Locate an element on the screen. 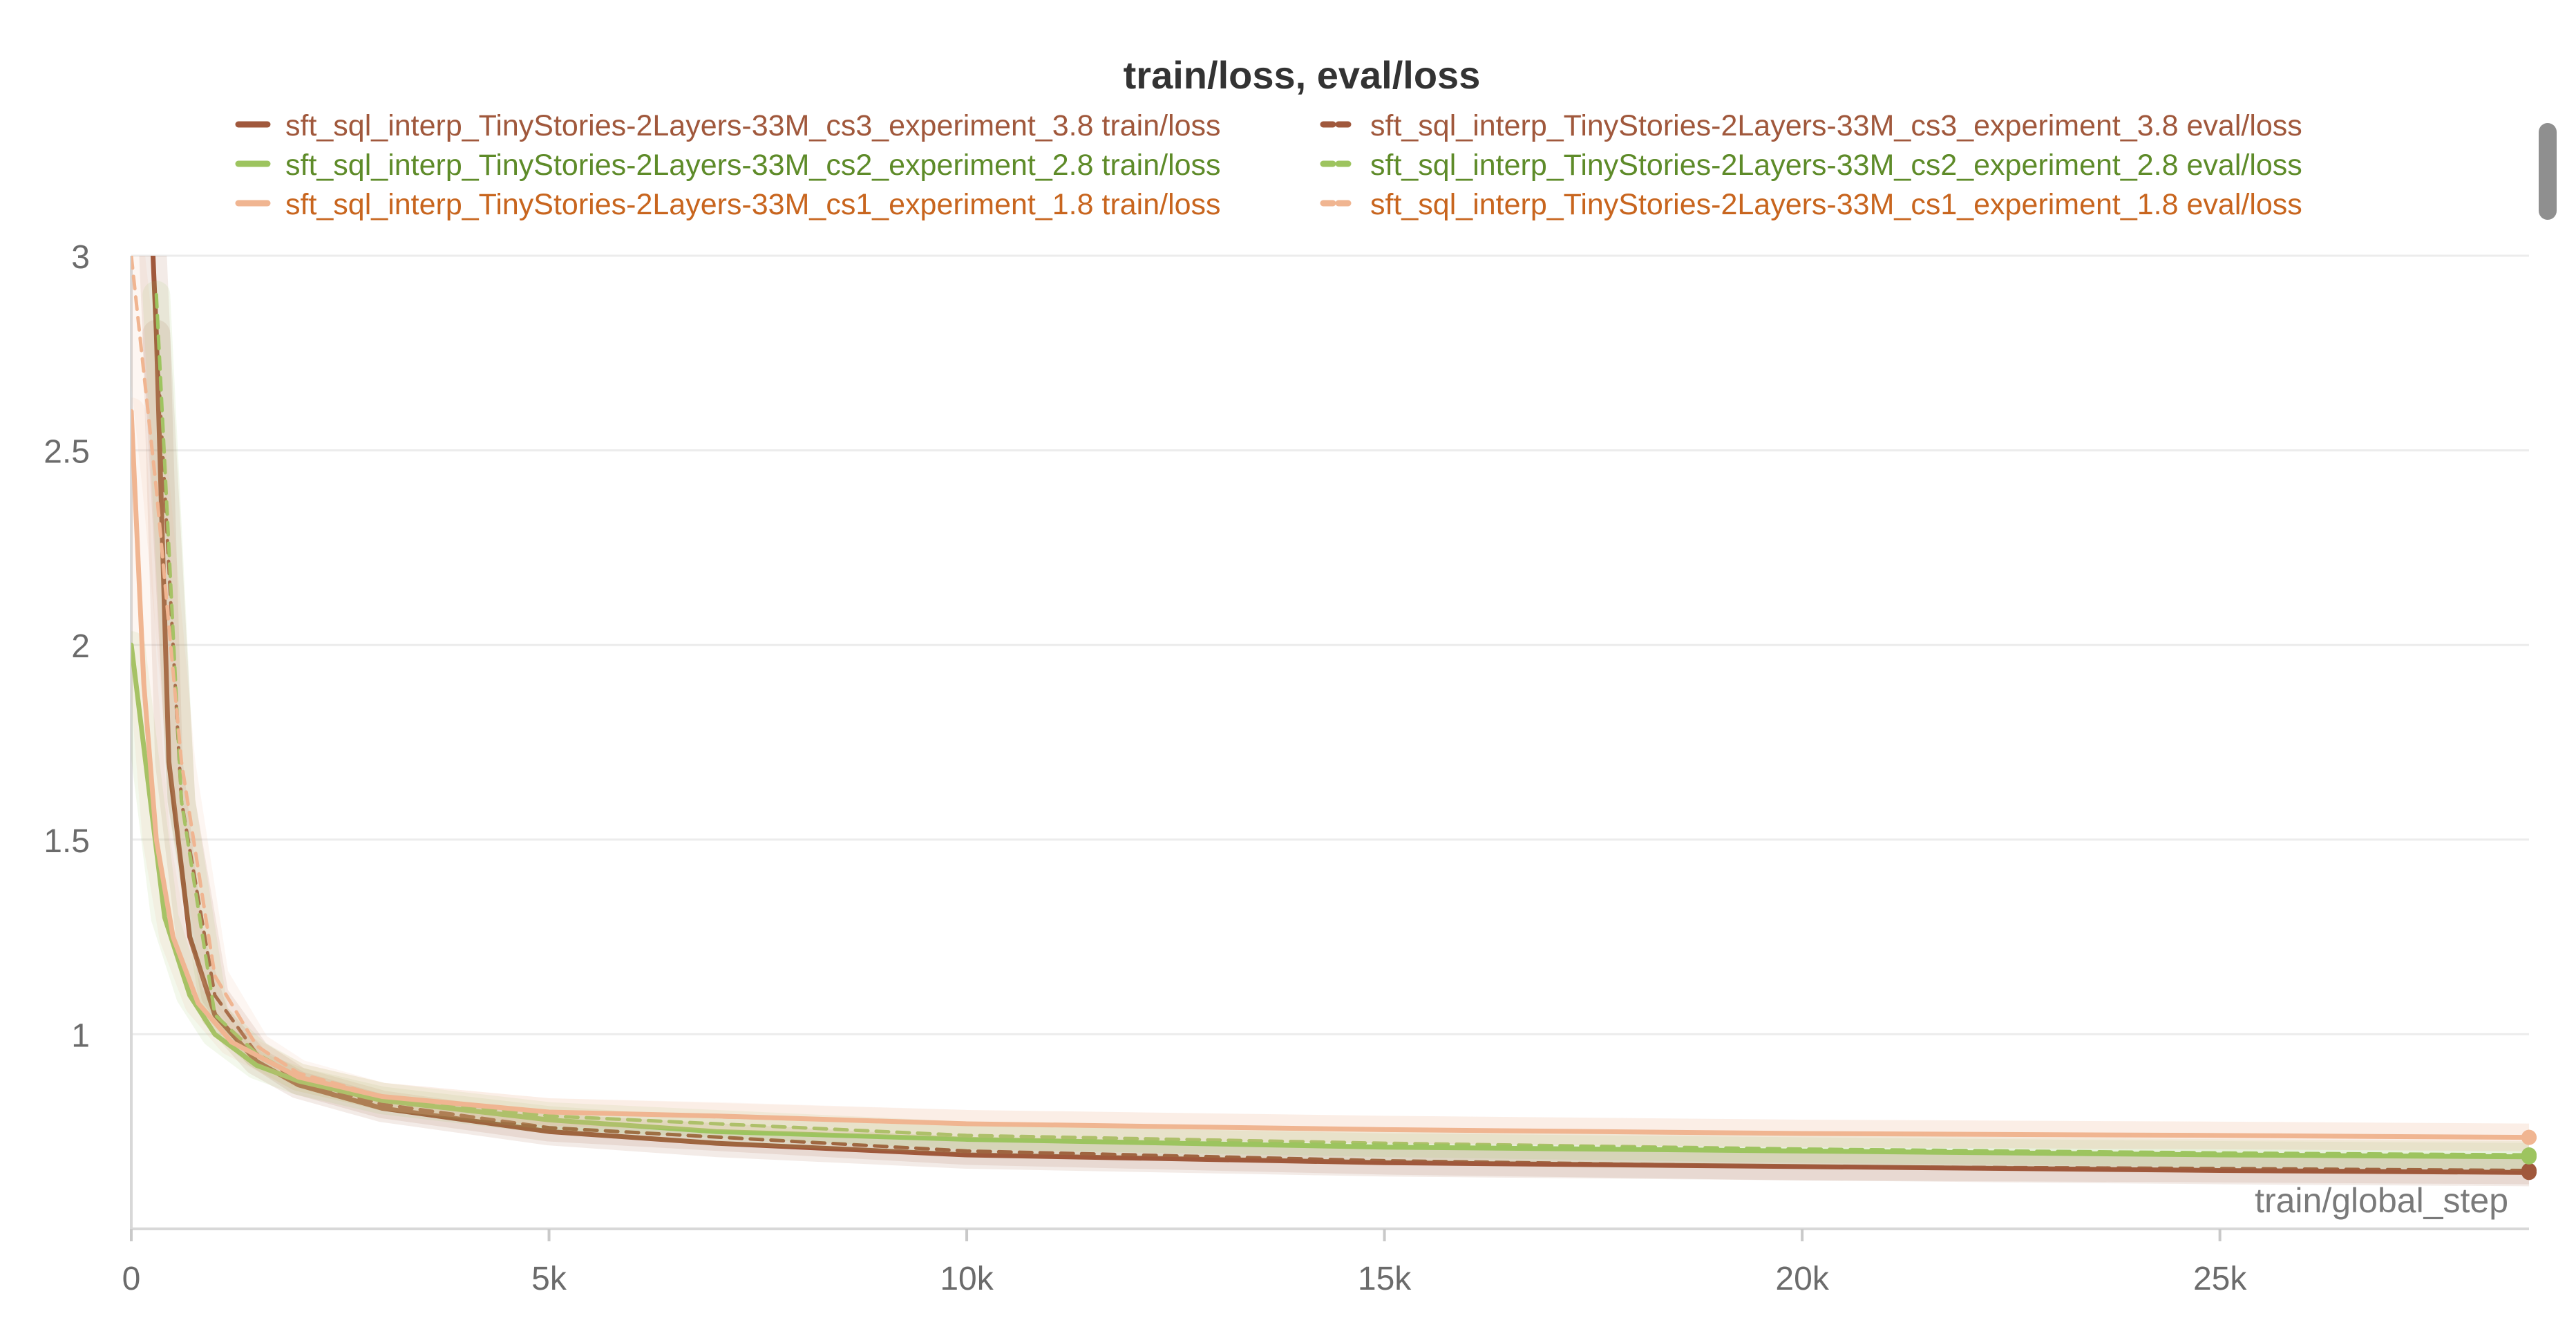 The height and width of the screenshot is (1336, 2576). y-tick-label: 2.5 is located at coordinates (67, 452).